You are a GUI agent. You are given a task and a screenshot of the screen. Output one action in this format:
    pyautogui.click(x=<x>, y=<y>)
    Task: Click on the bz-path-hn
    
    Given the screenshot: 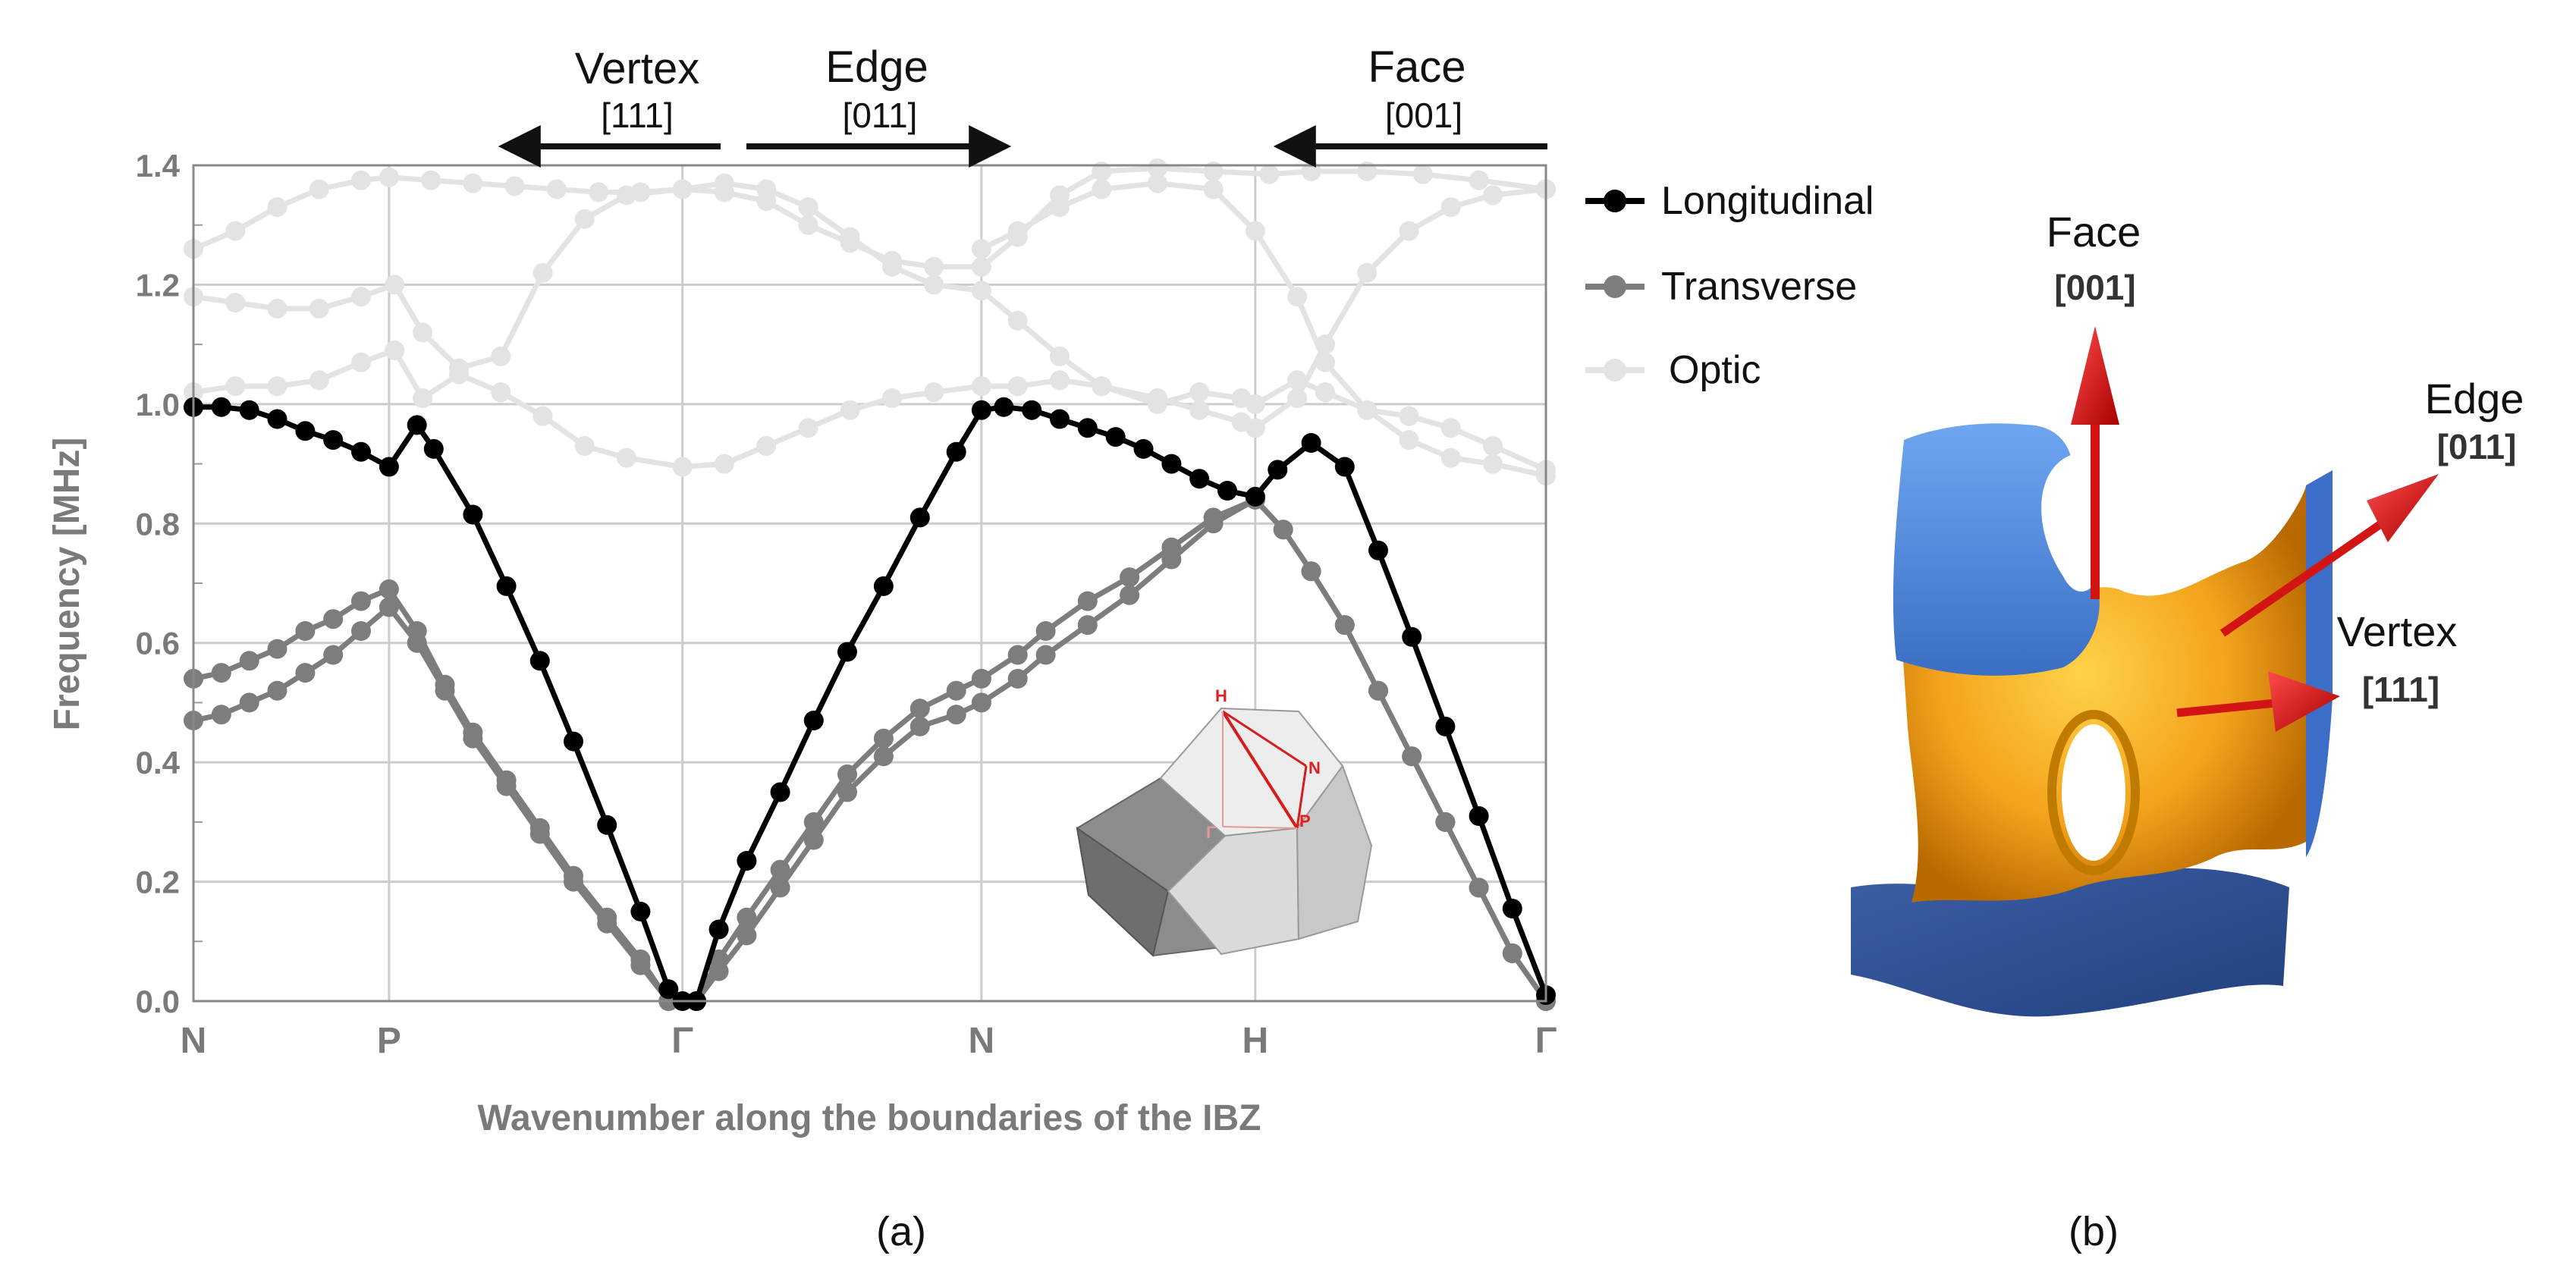 What is the action you would take?
    pyautogui.click(x=1264, y=739)
    